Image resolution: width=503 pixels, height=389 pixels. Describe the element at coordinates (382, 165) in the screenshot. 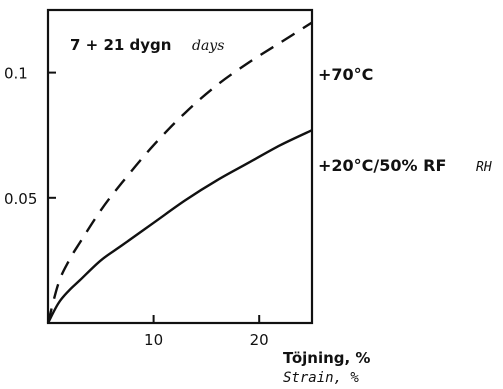

I see `legend-20c: +20°C/50% RF` at that location.